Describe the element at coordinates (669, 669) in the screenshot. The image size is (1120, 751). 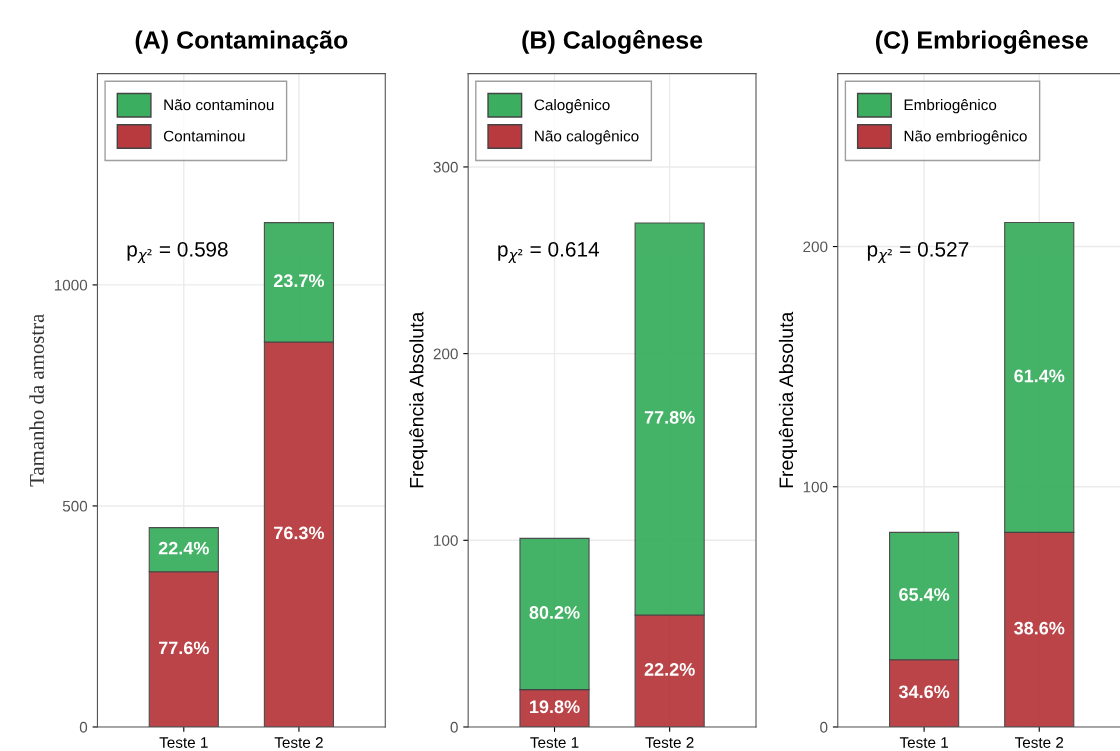
I see `annotation: 22.2%` at that location.